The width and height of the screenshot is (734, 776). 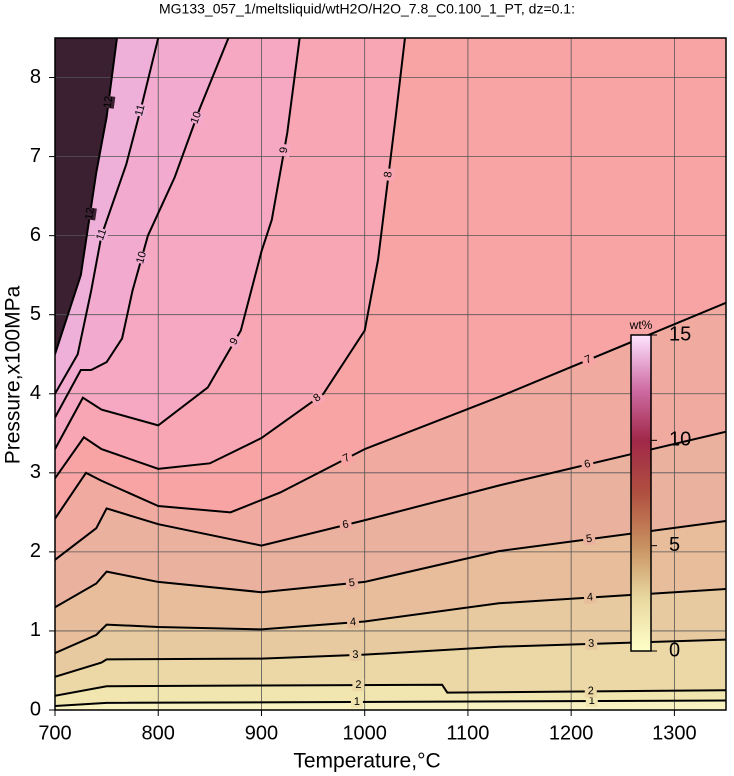 What do you see at coordinates (35, 551) in the screenshot?
I see `y-tick-label: 2` at bounding box center [35, 551].